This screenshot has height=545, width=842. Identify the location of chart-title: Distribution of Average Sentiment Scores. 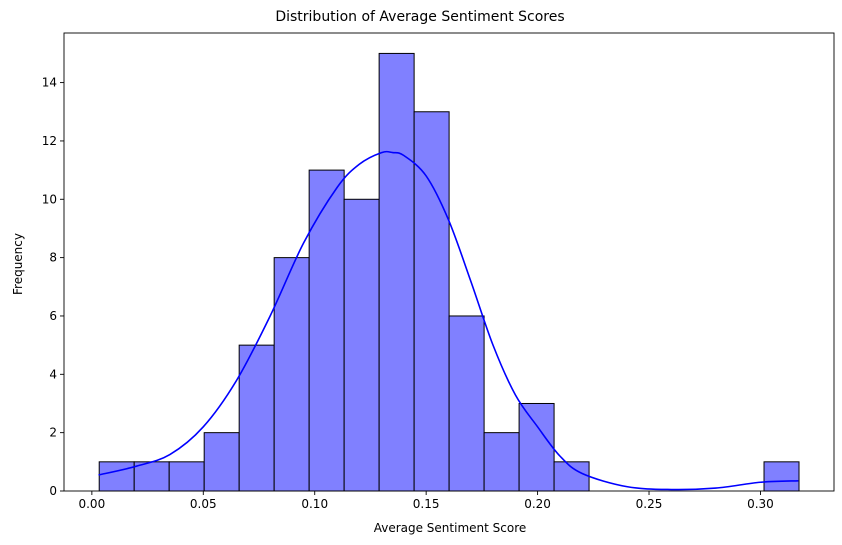
(419, 17).